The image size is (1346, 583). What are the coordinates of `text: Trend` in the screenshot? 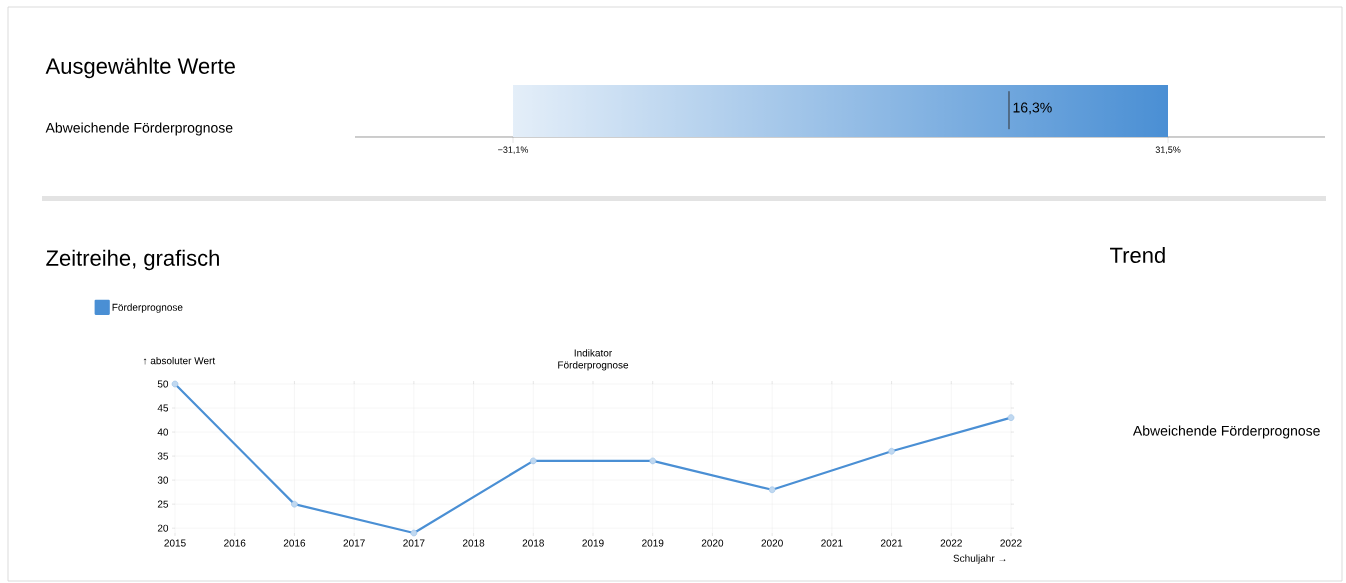 It's located at (1137, 255).